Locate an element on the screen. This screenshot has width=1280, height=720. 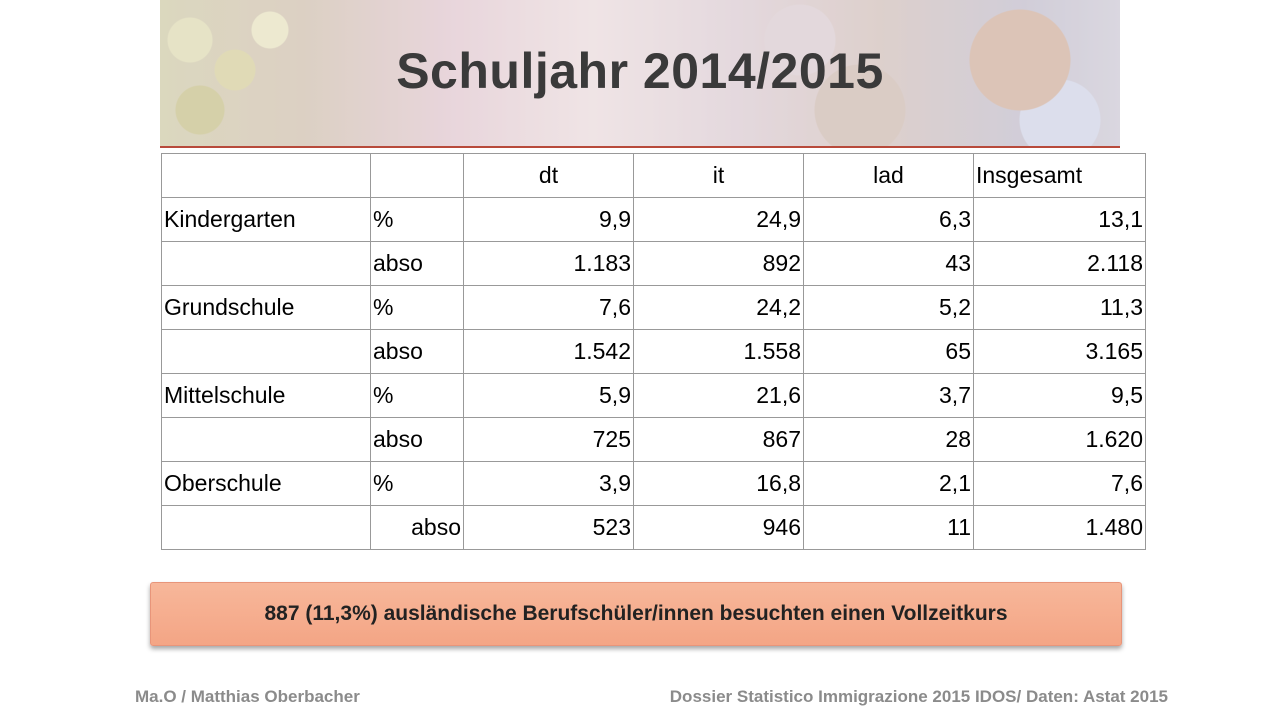
table-row: Oberschule % 3,9 16,8 2,1 7,6 is located at coordinates (653, 483).